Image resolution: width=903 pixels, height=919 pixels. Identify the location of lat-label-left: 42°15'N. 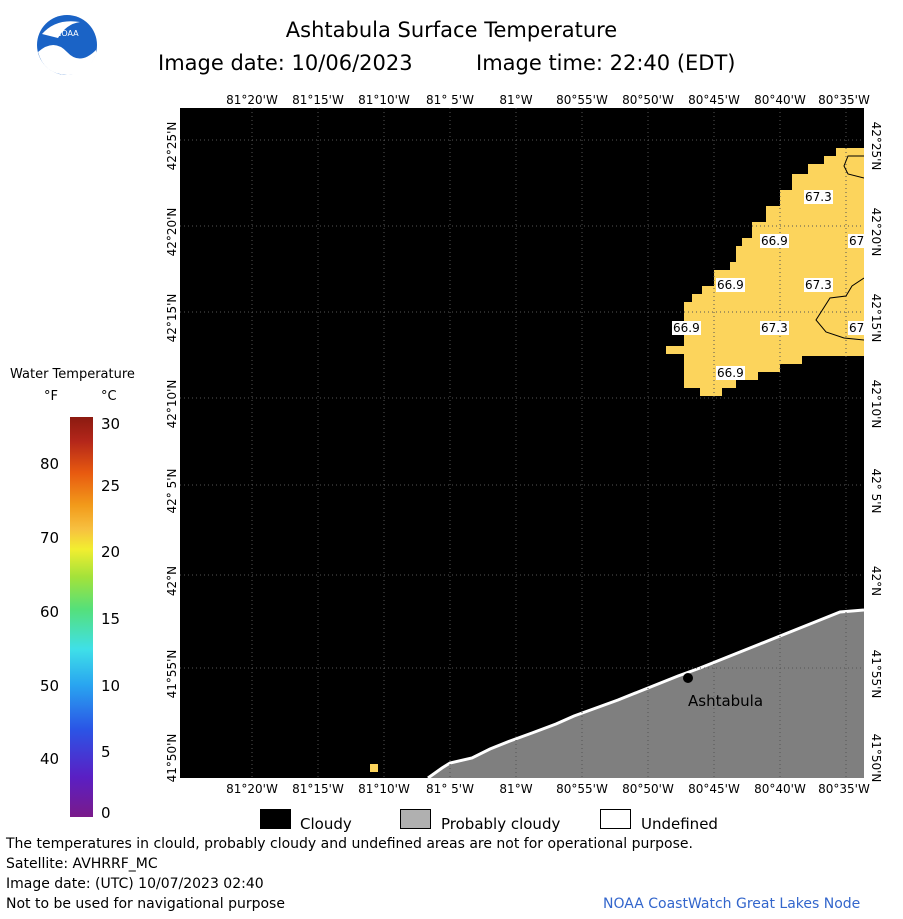
(172, 318).